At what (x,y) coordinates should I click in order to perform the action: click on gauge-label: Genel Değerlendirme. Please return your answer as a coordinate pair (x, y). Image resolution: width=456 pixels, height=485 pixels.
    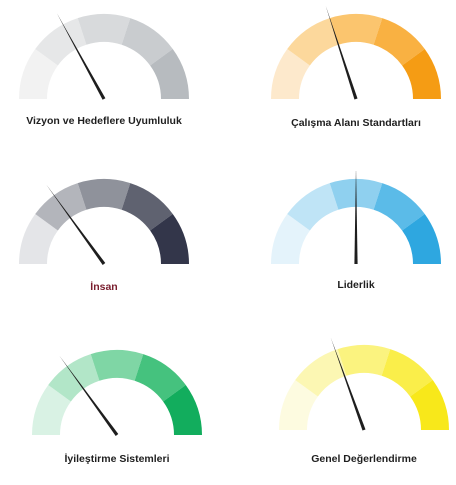
    Looking at the image, I should click on (364, 459).